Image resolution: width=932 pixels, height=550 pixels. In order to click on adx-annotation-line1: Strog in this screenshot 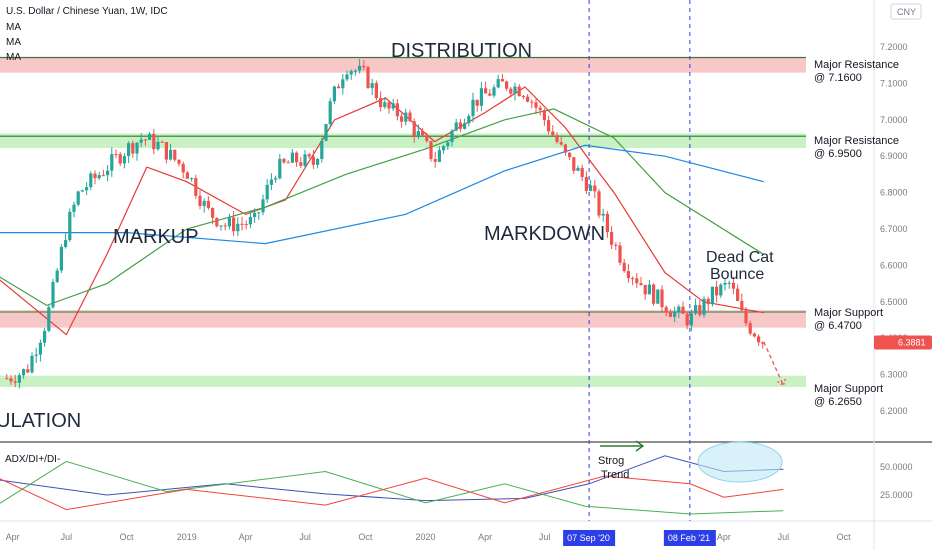, I will do `click(611, 461)`.